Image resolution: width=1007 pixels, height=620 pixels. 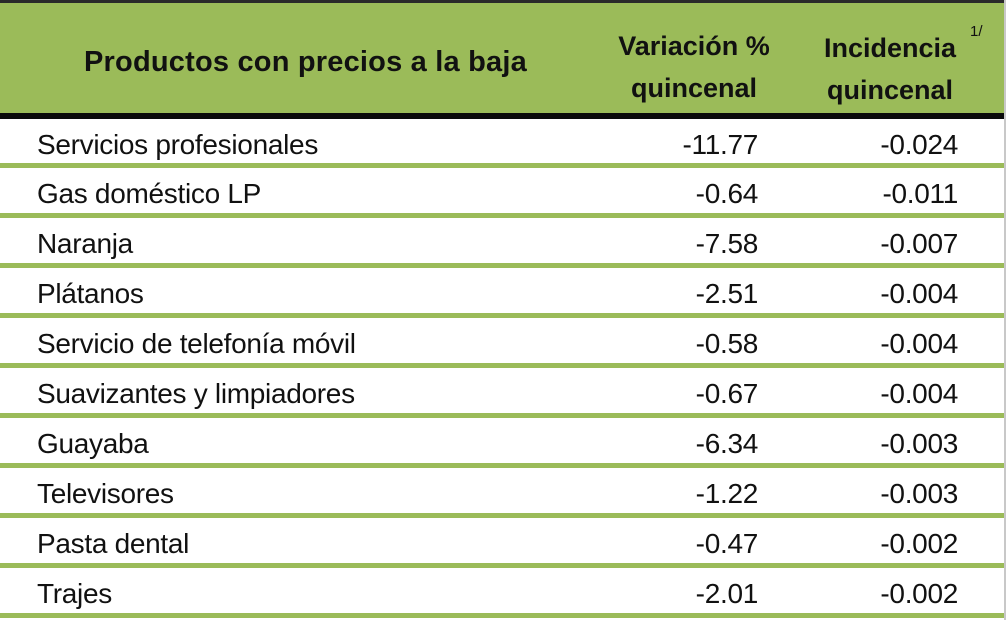 What do you see at coordinates (502, 393) in the screenshot?
I see `table-row: Suavizantes y limpiadores -0.67 -0.004` at bounding box center [502, 393].